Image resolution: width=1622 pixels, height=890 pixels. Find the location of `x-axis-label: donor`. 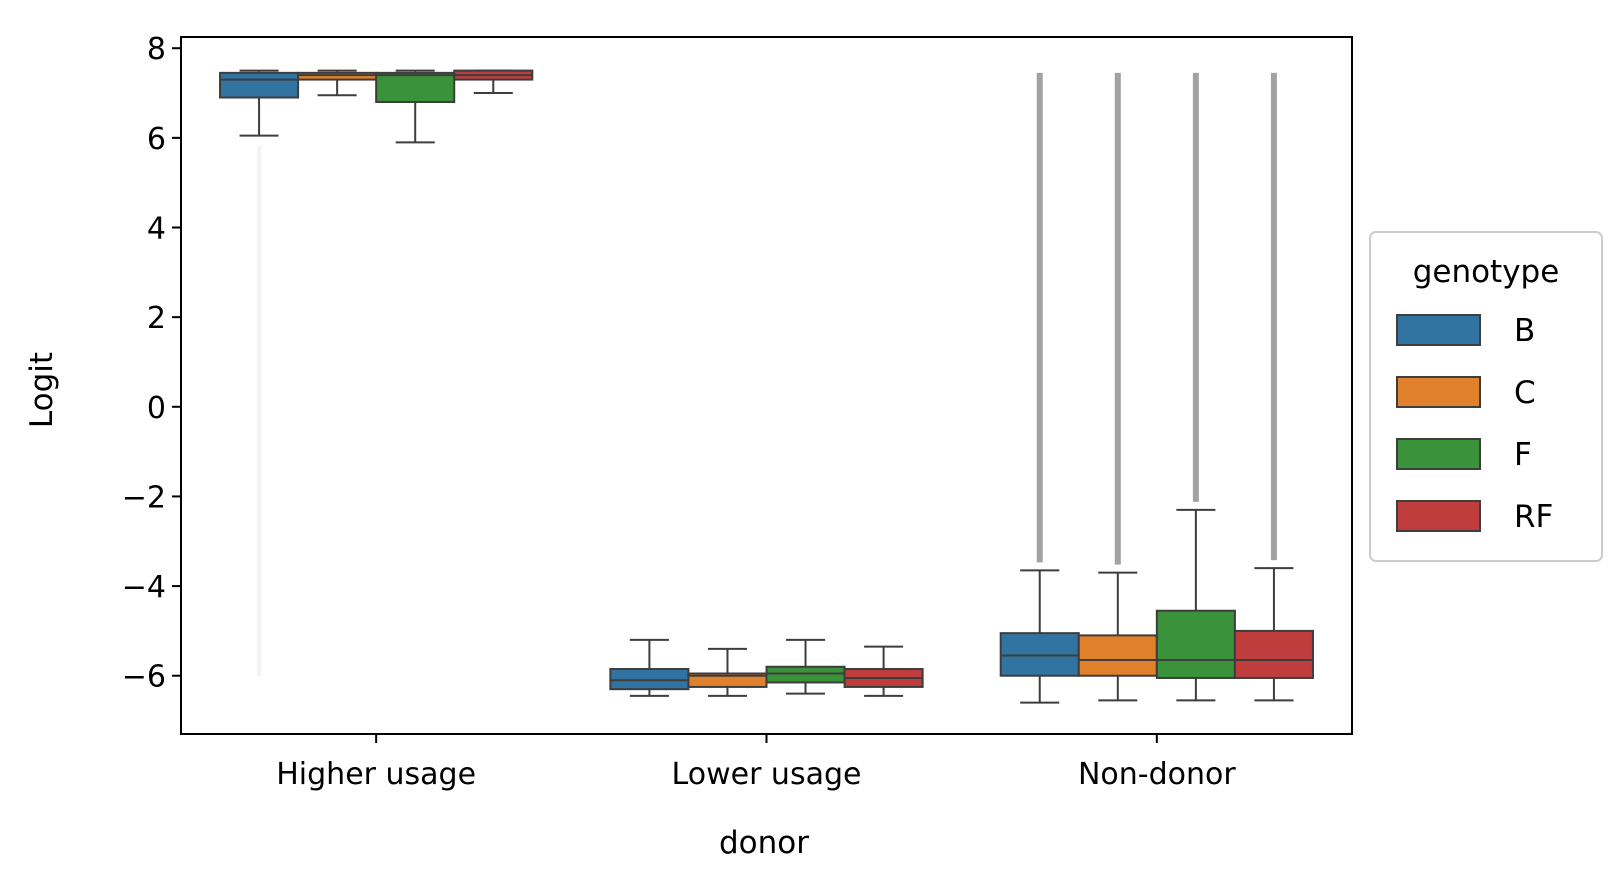

x-axis-label: donor is located at coordinates (764, 843).